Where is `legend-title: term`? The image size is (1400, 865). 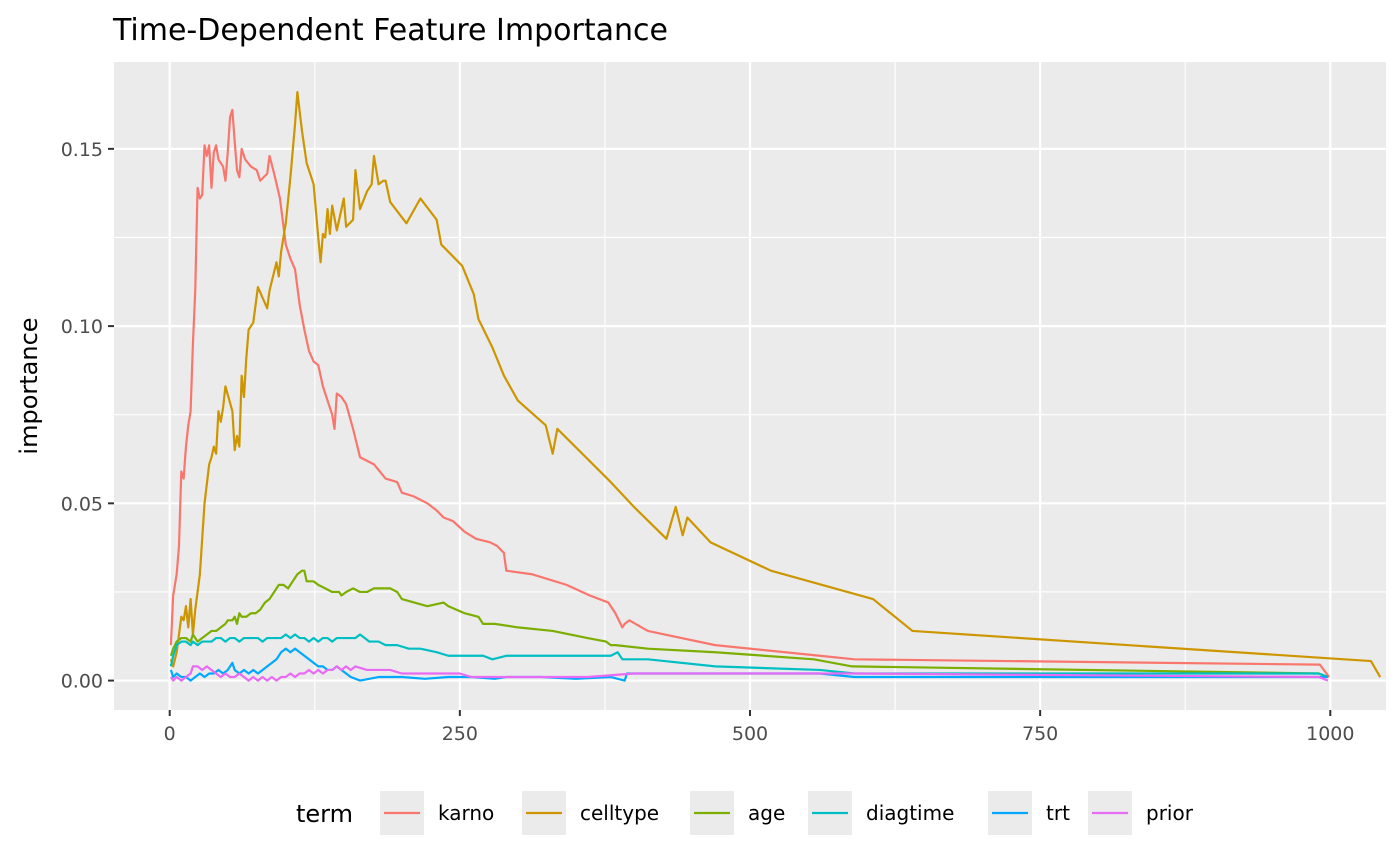
legend-title: term is located at coordinates (324, 814).